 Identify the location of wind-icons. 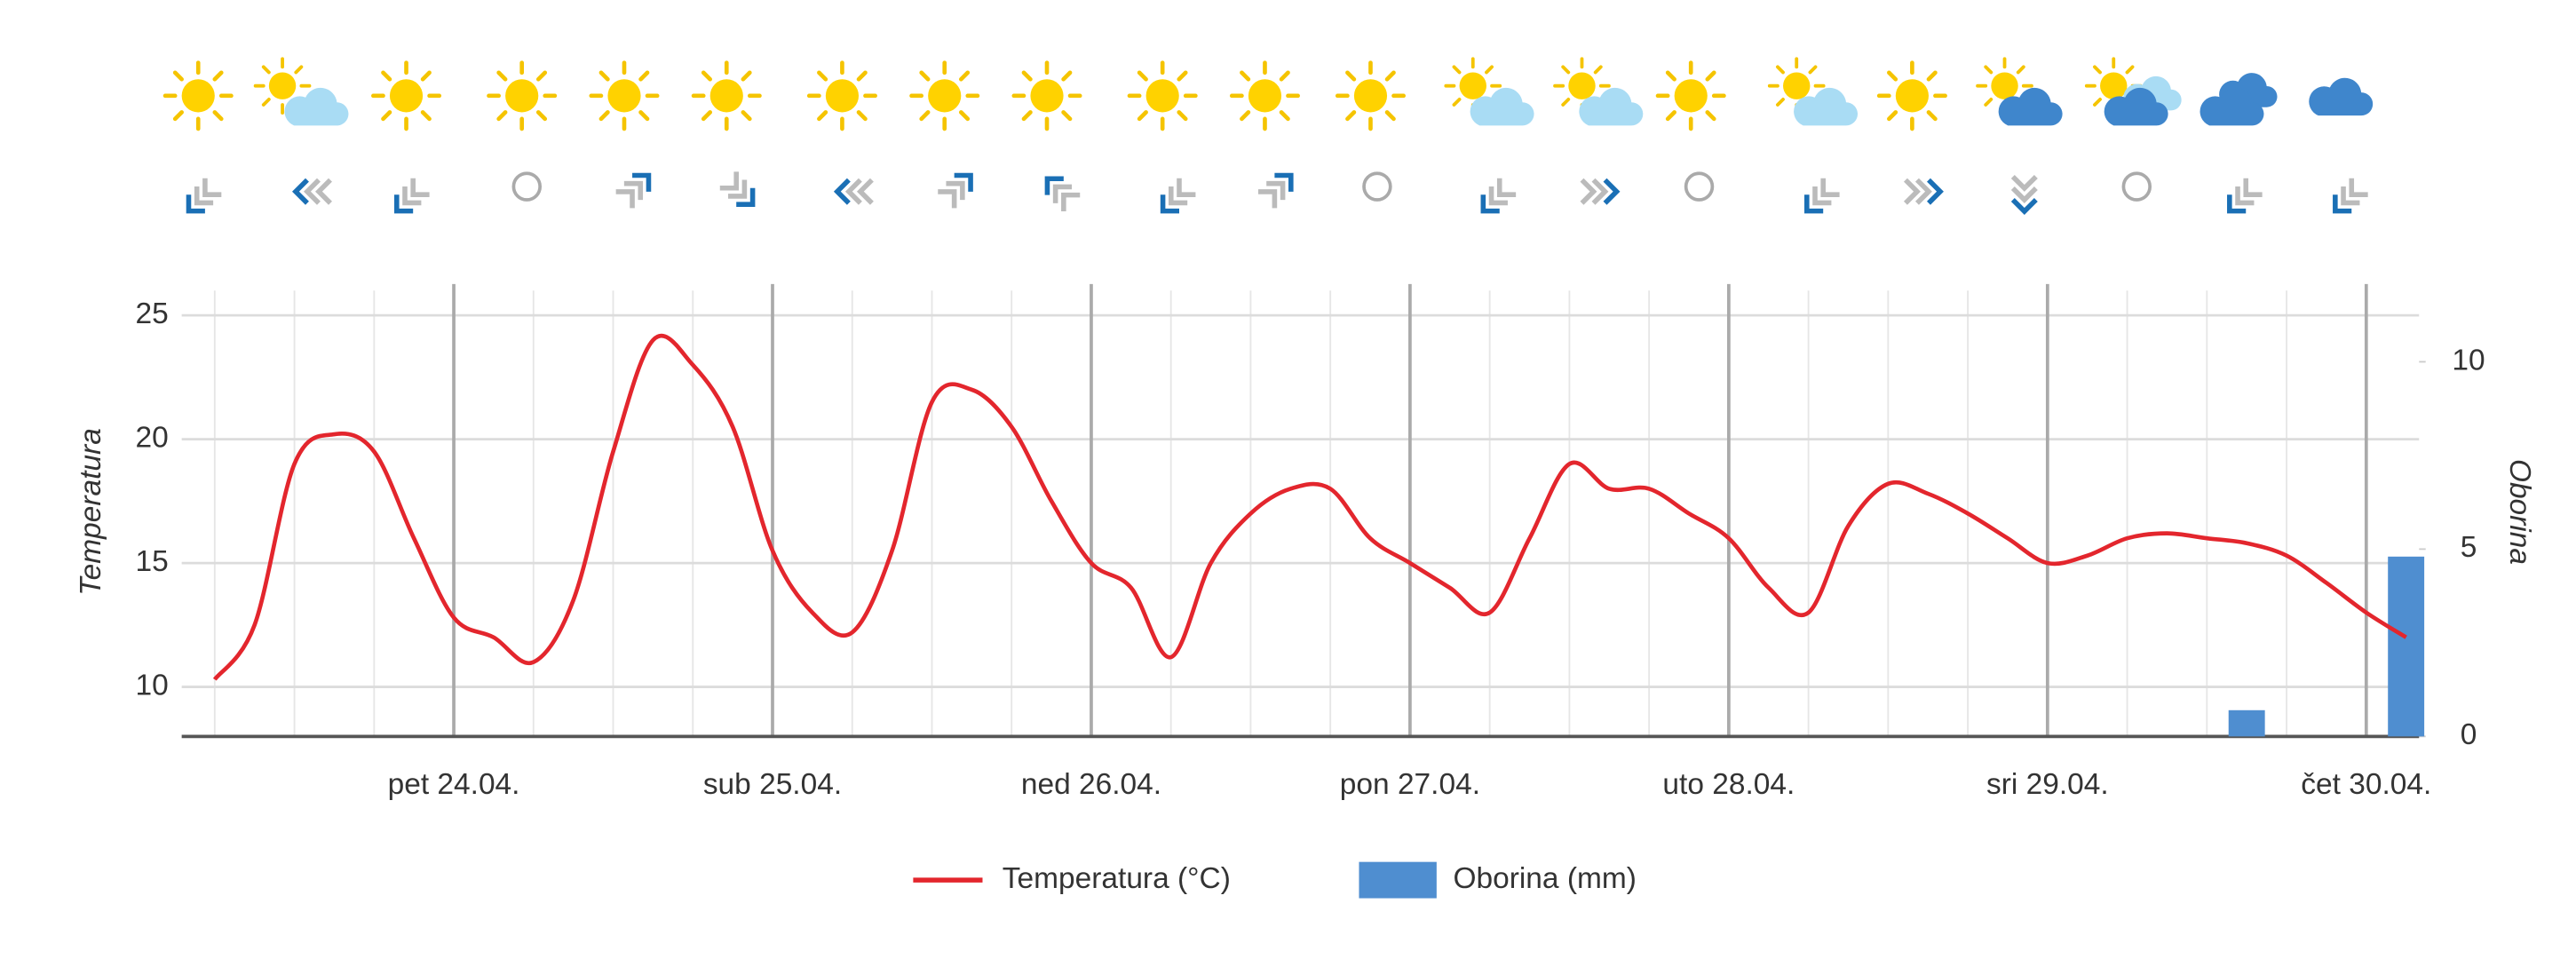
(1274, 192).